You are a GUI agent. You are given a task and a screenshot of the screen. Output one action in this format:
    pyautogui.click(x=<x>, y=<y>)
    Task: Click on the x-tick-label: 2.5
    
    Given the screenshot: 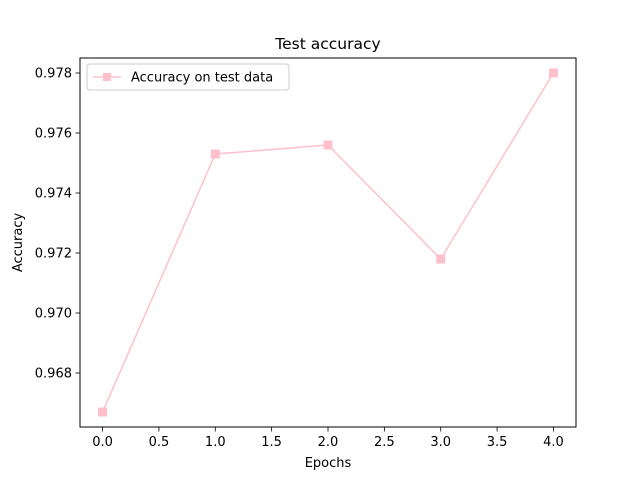 What is the action you would take?
    pyautogui.click(x=384, y=442)
    